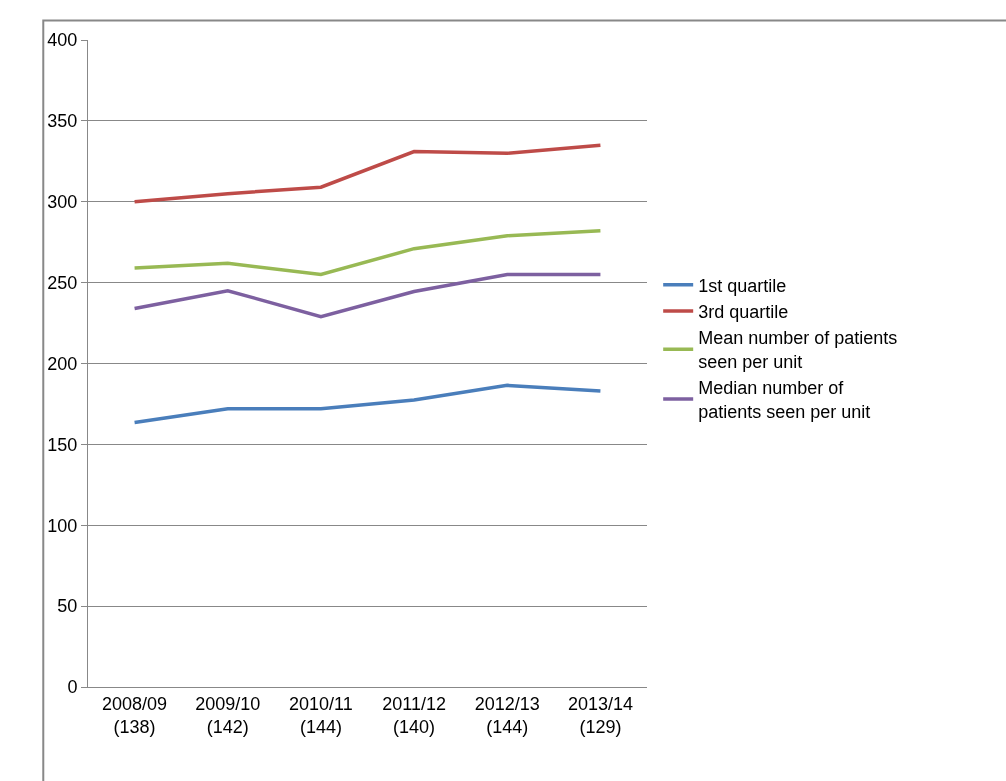 The image size is (1006, 781). I want to click on x-tick-label: 2008/09 (138), so click(135, 715).